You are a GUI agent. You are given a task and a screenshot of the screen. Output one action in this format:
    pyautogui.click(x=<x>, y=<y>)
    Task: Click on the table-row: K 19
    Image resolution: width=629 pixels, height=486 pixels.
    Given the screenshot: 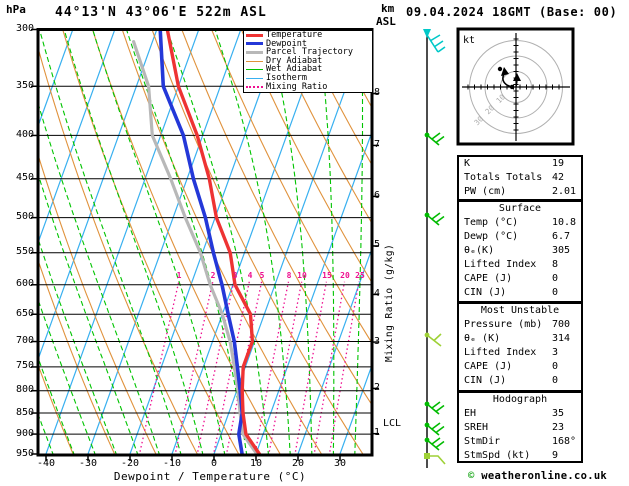 What is the action you would take?
    pyautogui.click(x=520, y=164)
    